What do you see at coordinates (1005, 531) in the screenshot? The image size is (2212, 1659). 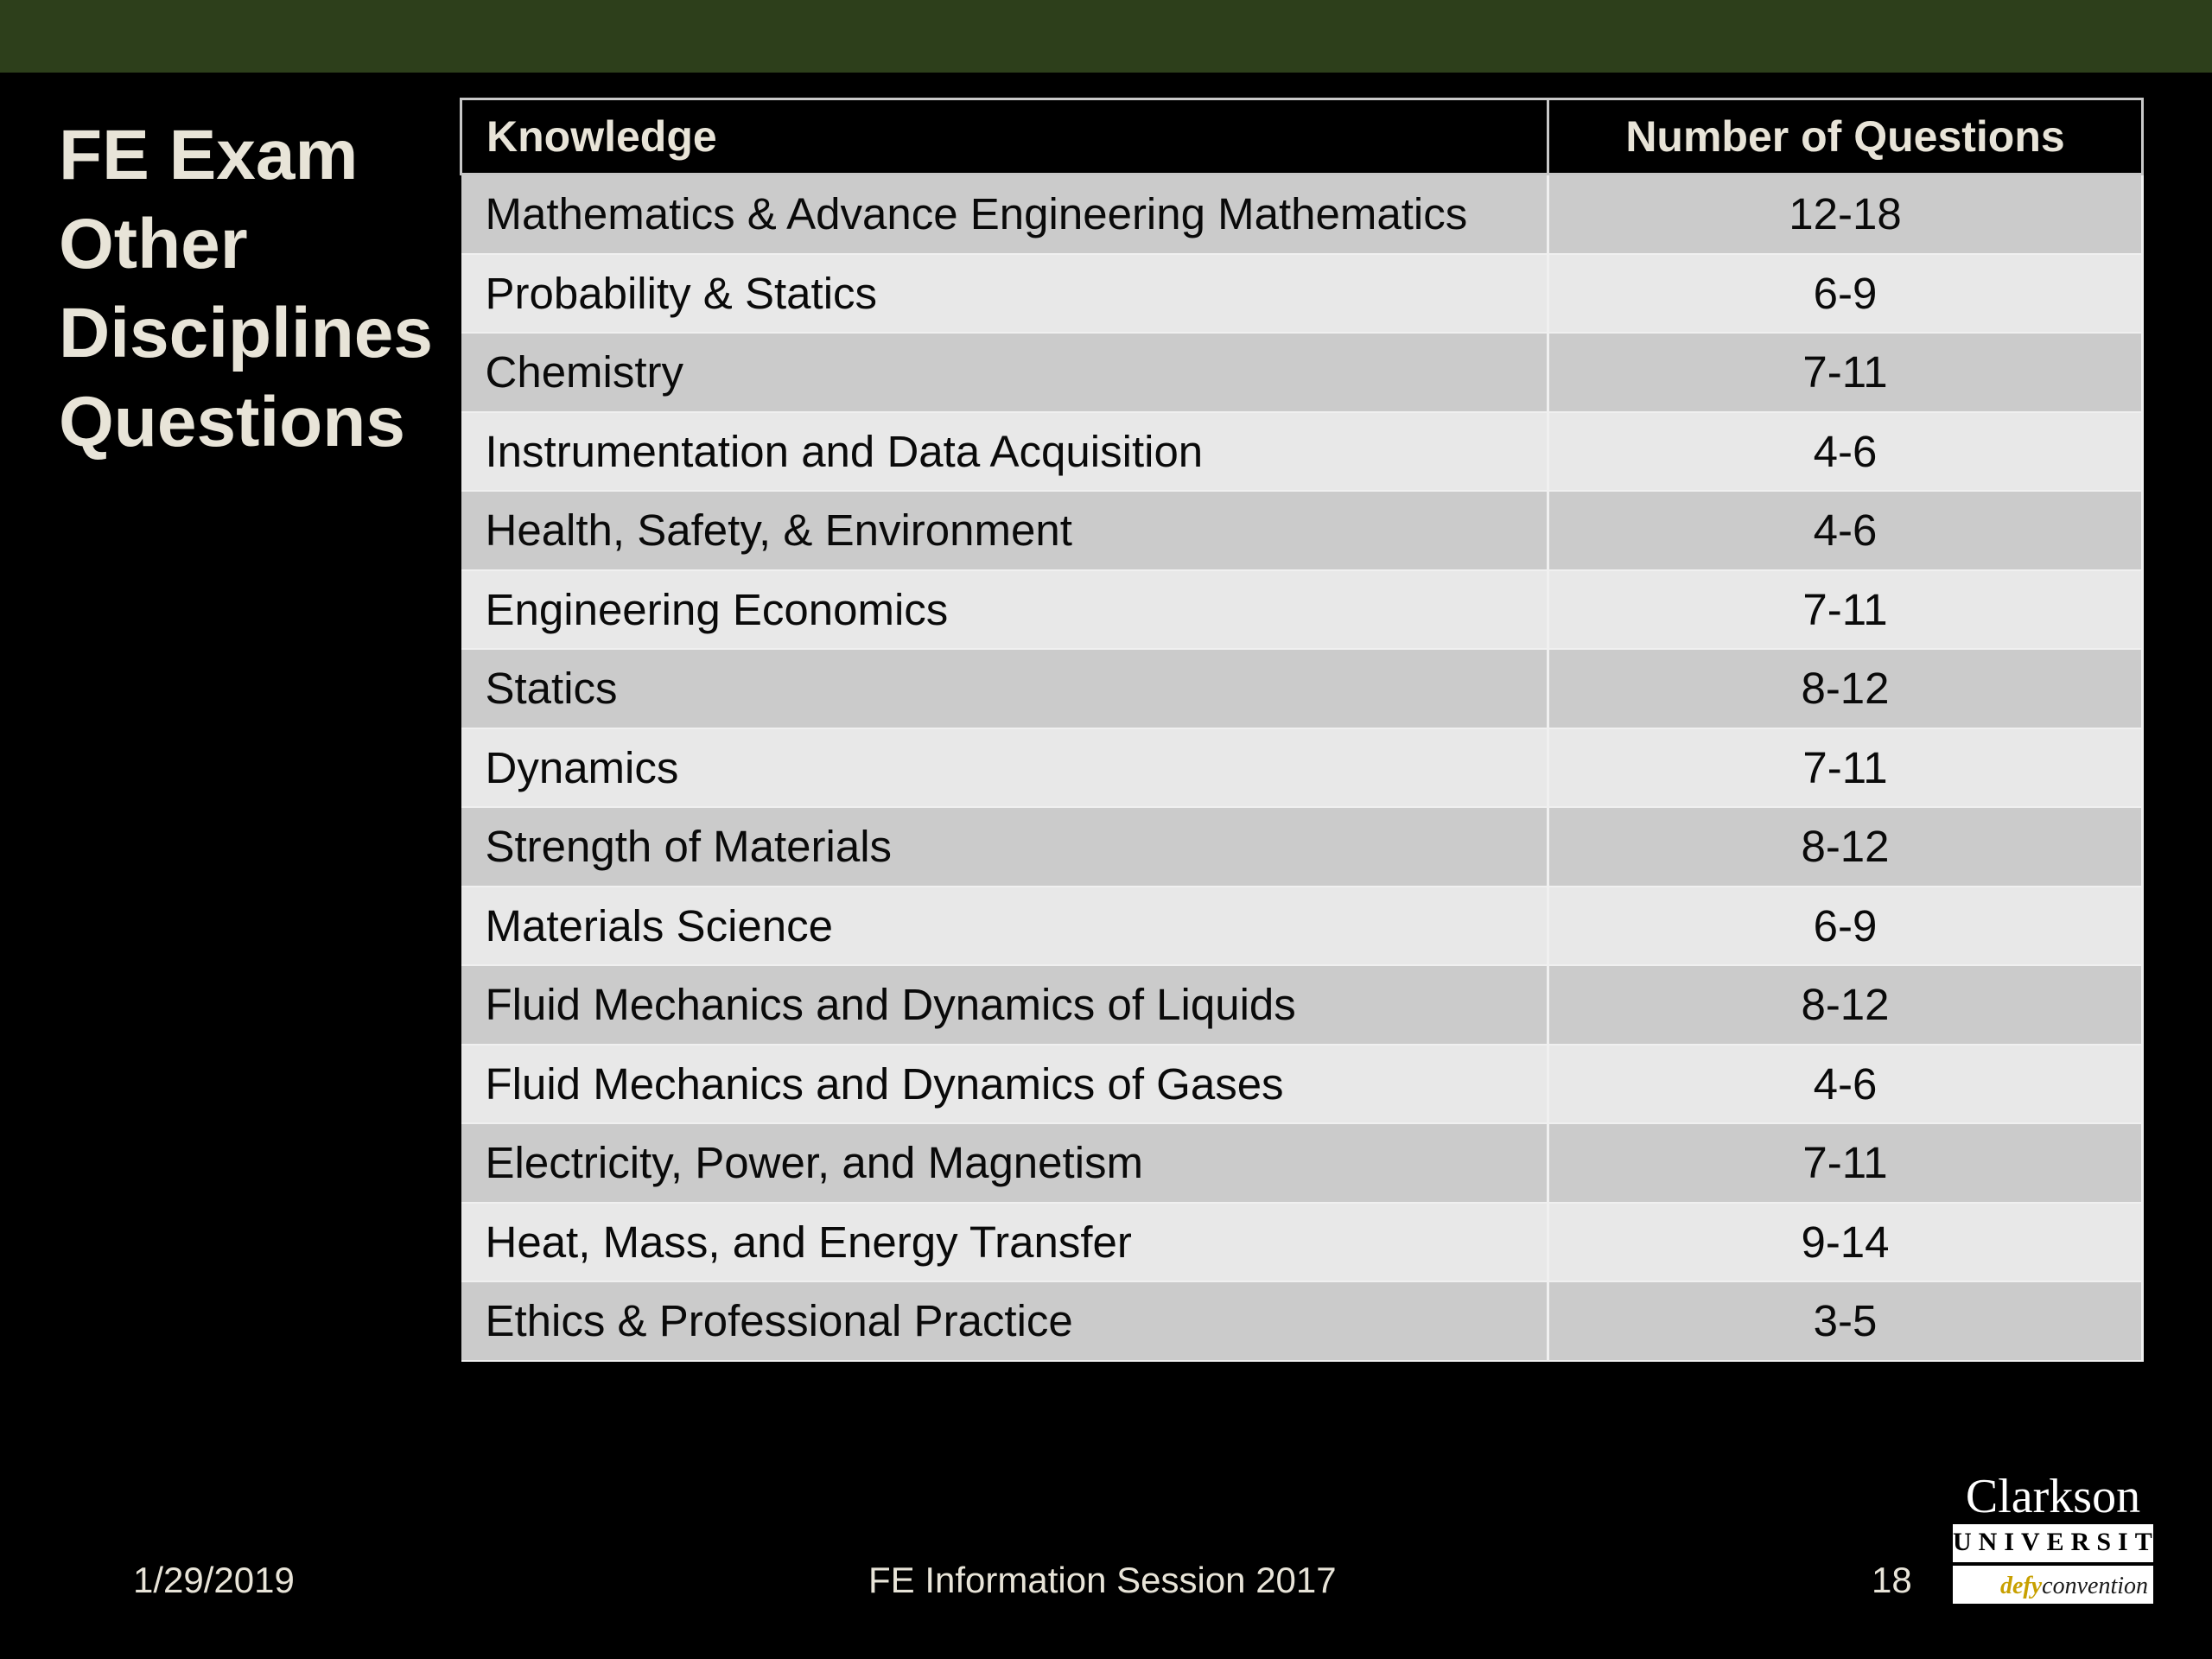 I see `knowledge-cell: Health, Safety, & Environment` at bounding box center [1005, 531].